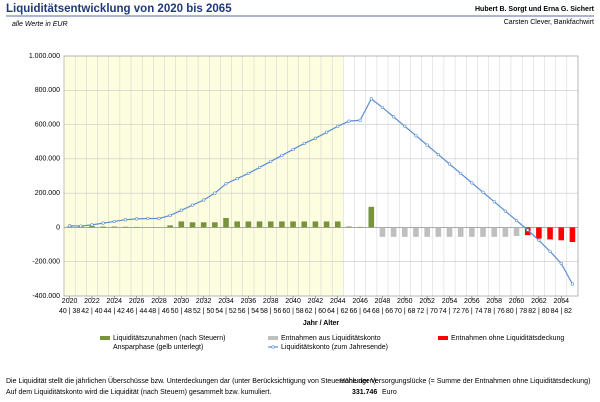 This screenshot has height=402, width=600. I want to click on x-tick-label: 2042, so click(316, 301).